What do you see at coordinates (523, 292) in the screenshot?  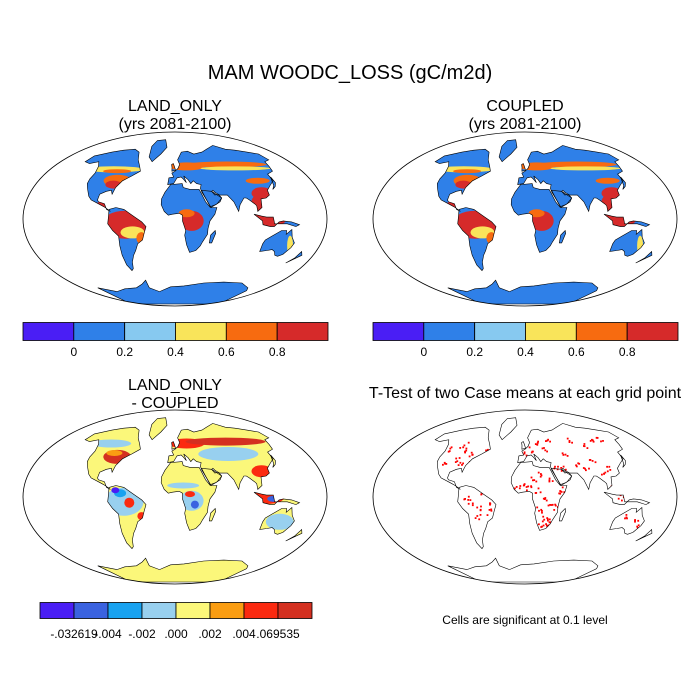 I see `coast-antarctica` at bounding box center [523, 292].